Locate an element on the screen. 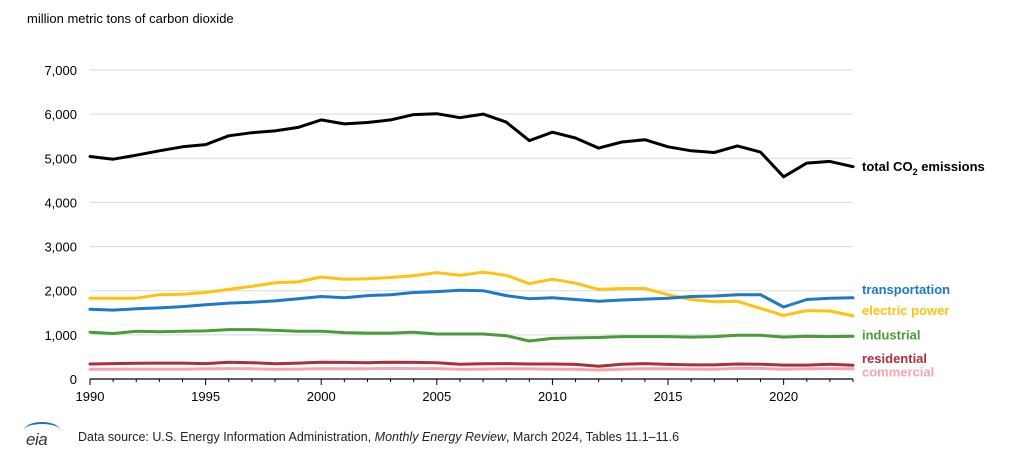 This screenshot has width=1013, height=452. series-label-transportation: transportation is located at coordinates (906, 289).